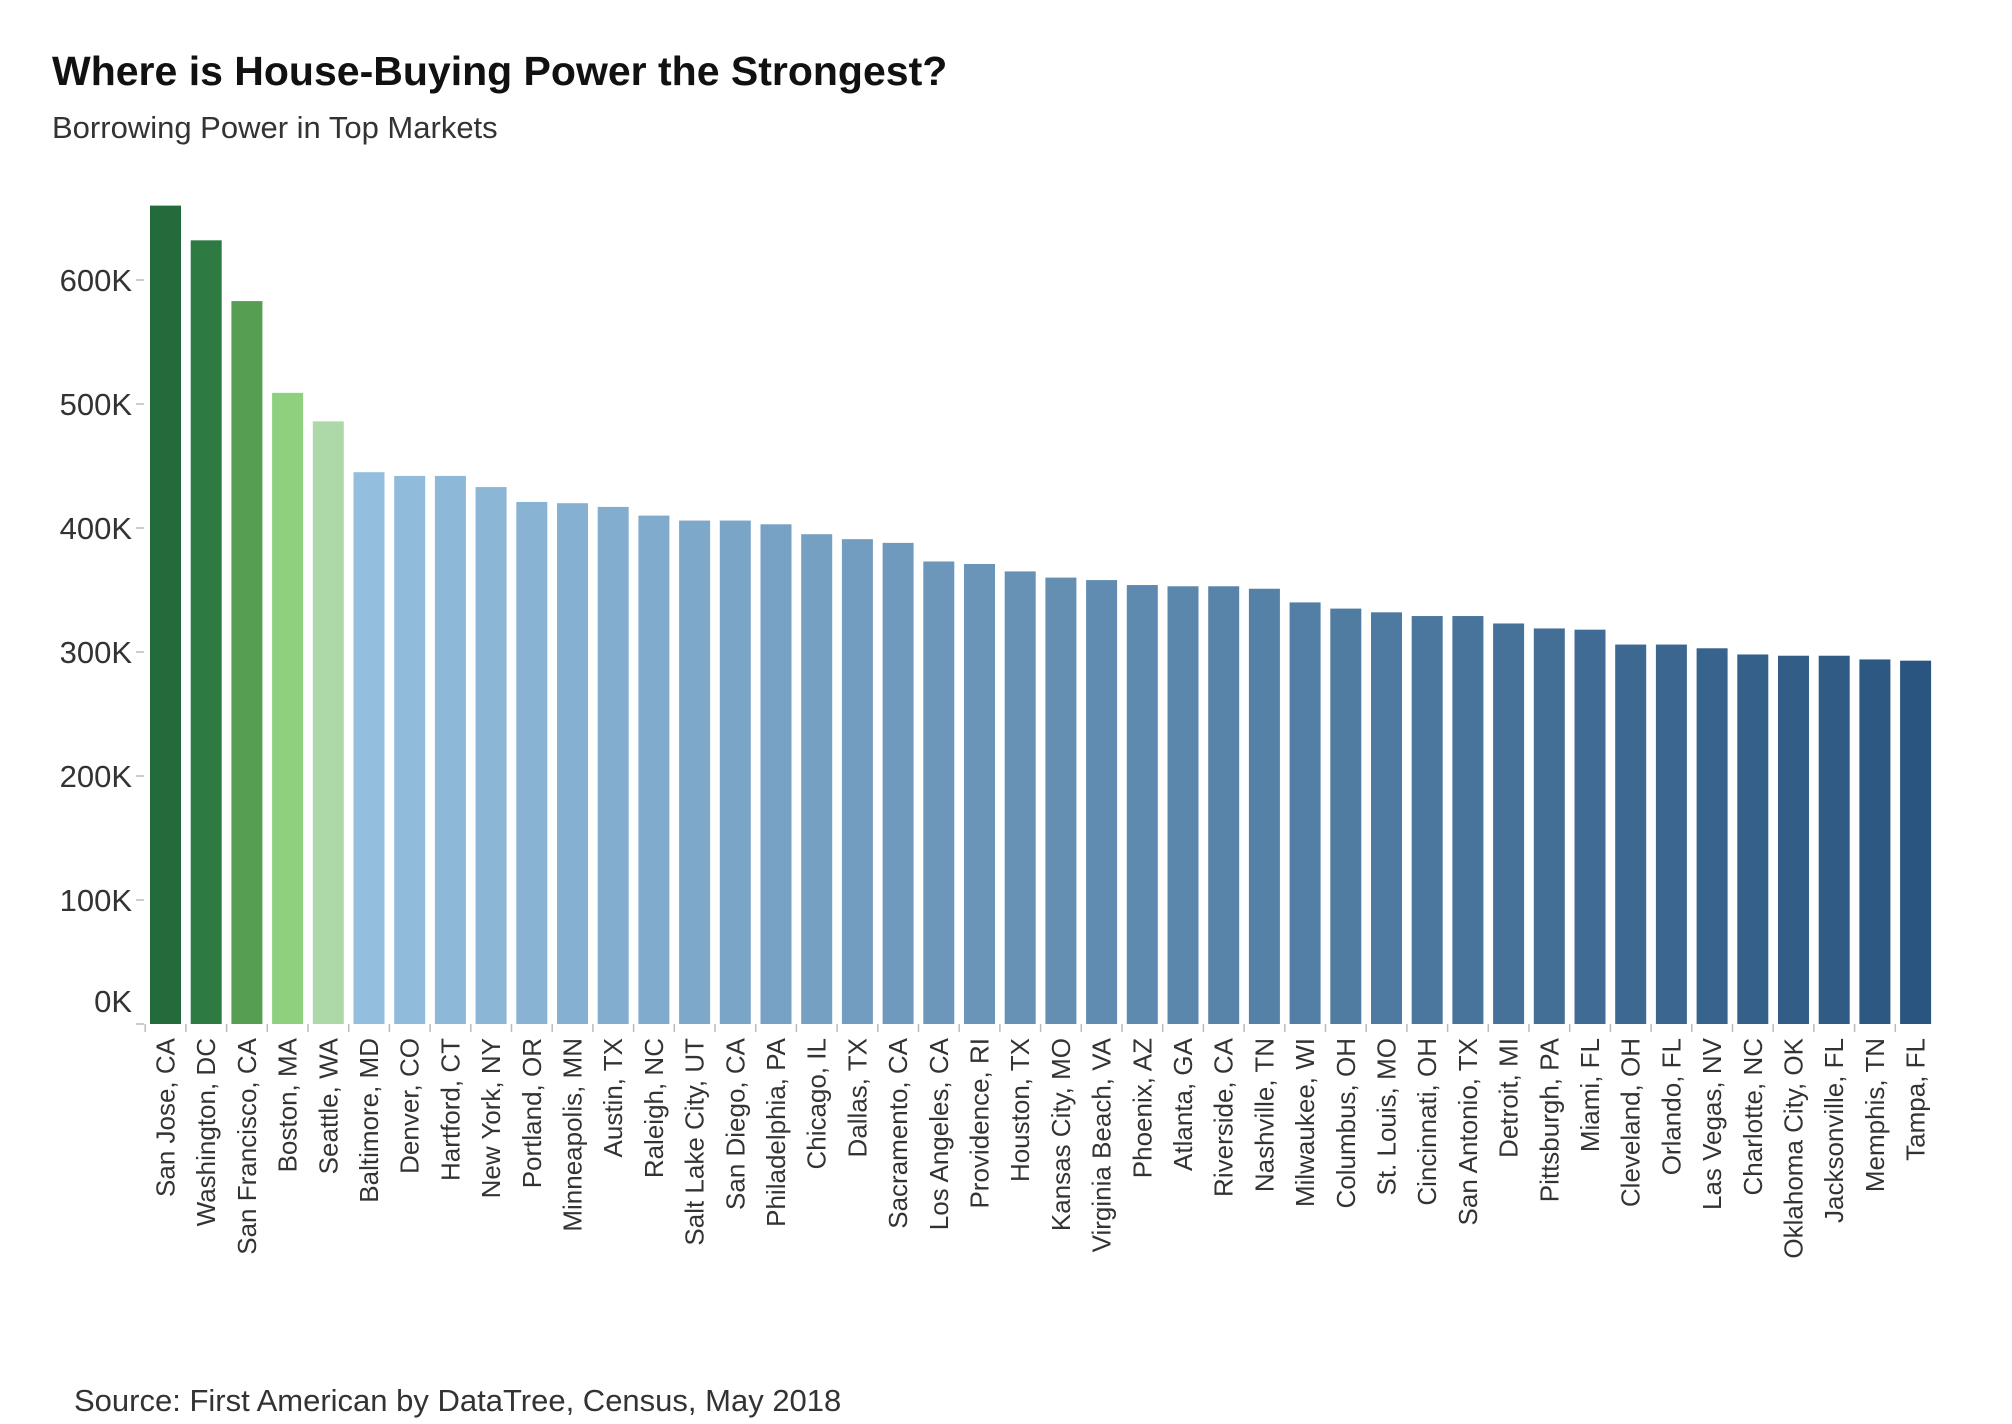 Image resolution: width=2012 pixels, height=1424 pixels. I want to click on x-tick-label: Philadelphia, PA, so click(776, 1132).